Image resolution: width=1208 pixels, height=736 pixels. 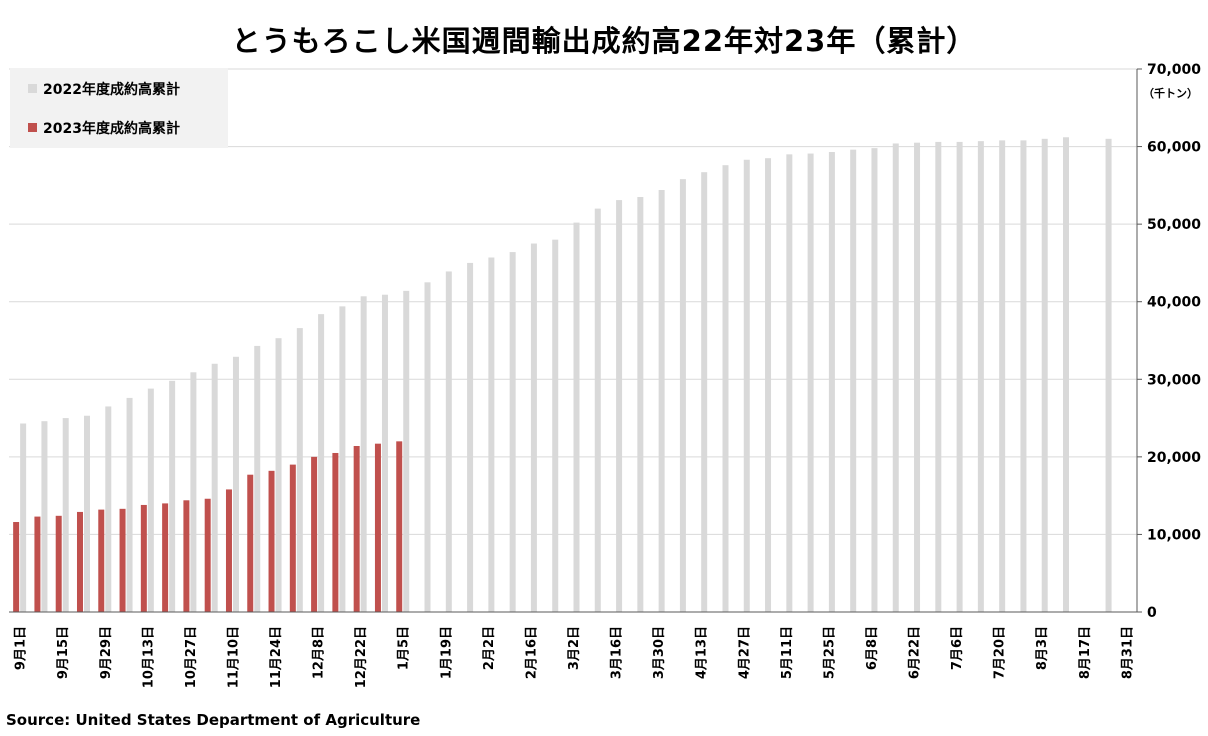 What do you see at coordinates (1152, 613) in the screenshot?
I see `y-tick-label: 0` at bounding box center [1152, 613].